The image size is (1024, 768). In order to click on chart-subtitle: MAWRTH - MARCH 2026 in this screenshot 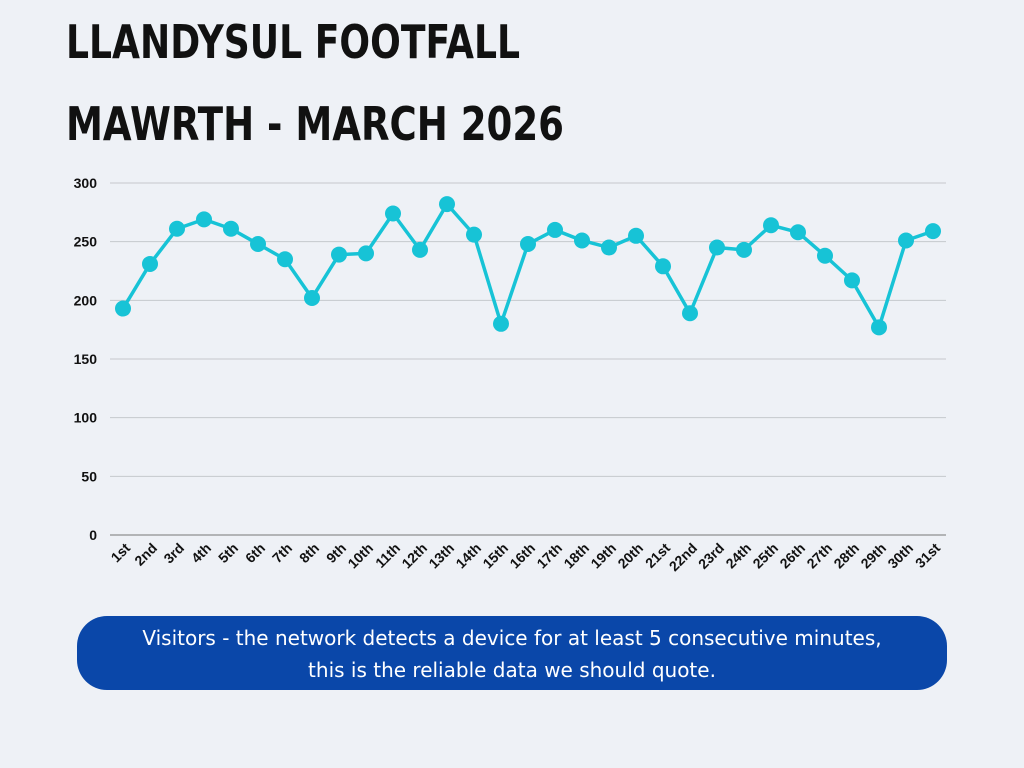, I will do `click(315, 124)`.